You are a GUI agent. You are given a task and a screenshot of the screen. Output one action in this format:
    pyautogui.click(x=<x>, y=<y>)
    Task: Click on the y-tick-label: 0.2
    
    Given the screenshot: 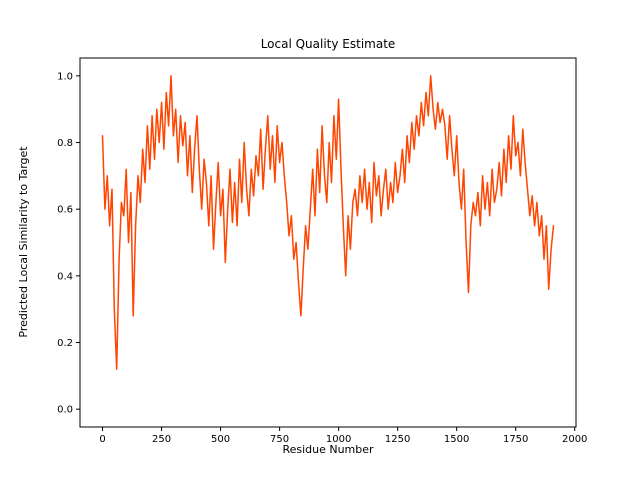 What is the action you would take?
    pyautogui.click(x=65, y=343)
    